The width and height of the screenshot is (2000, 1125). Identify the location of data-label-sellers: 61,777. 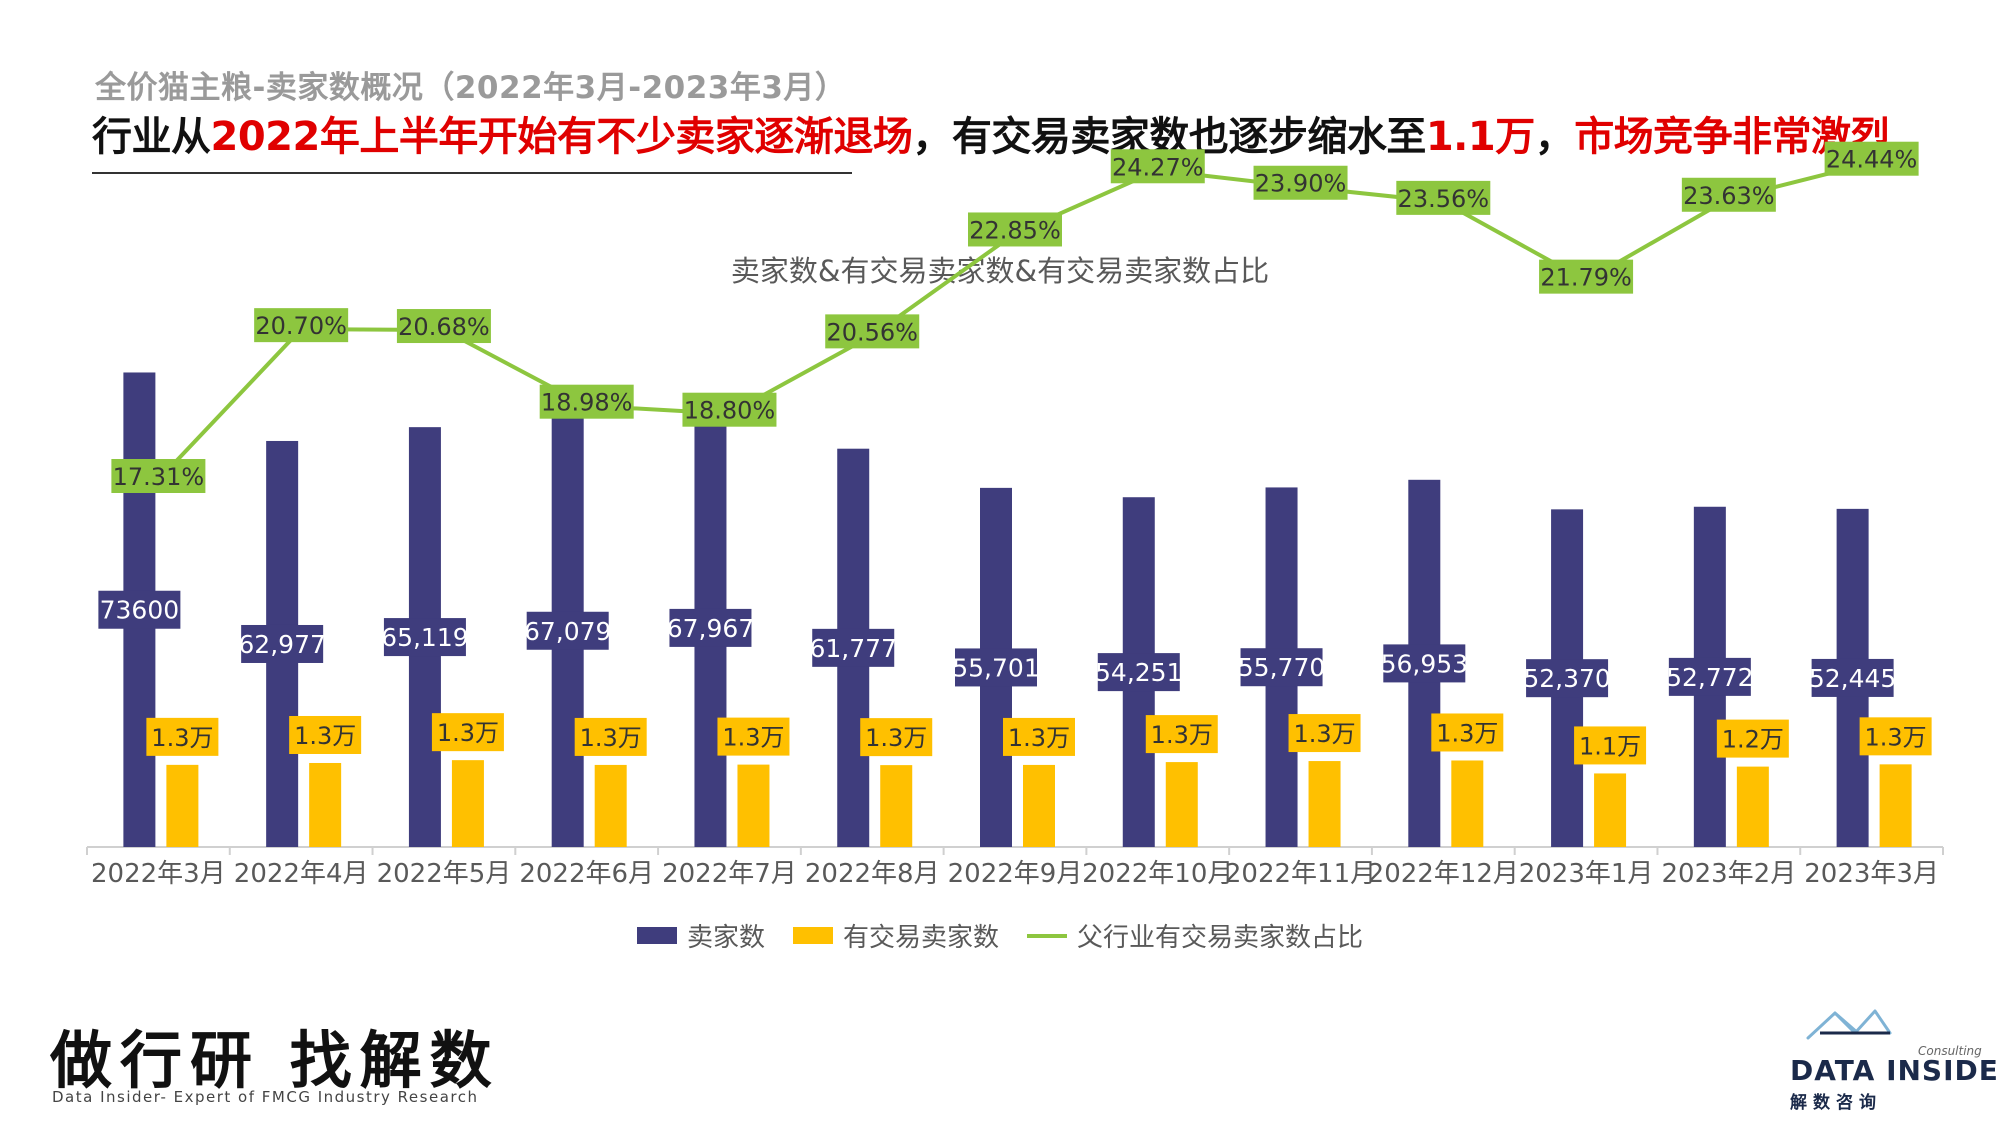
(852, 648).